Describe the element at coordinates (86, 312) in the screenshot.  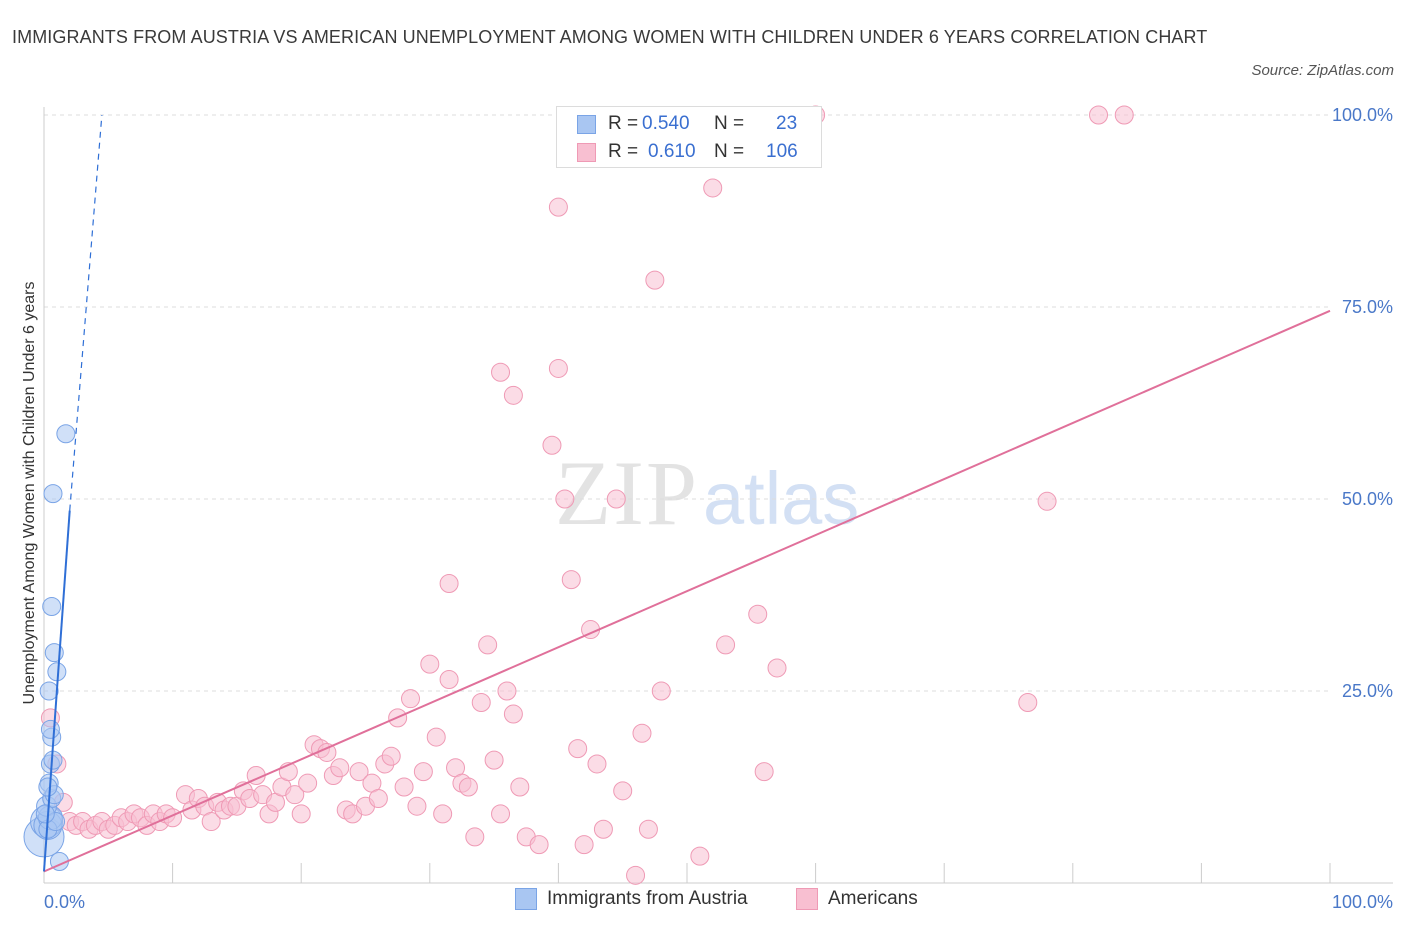
I see `trendline-austria-extension` at that location.